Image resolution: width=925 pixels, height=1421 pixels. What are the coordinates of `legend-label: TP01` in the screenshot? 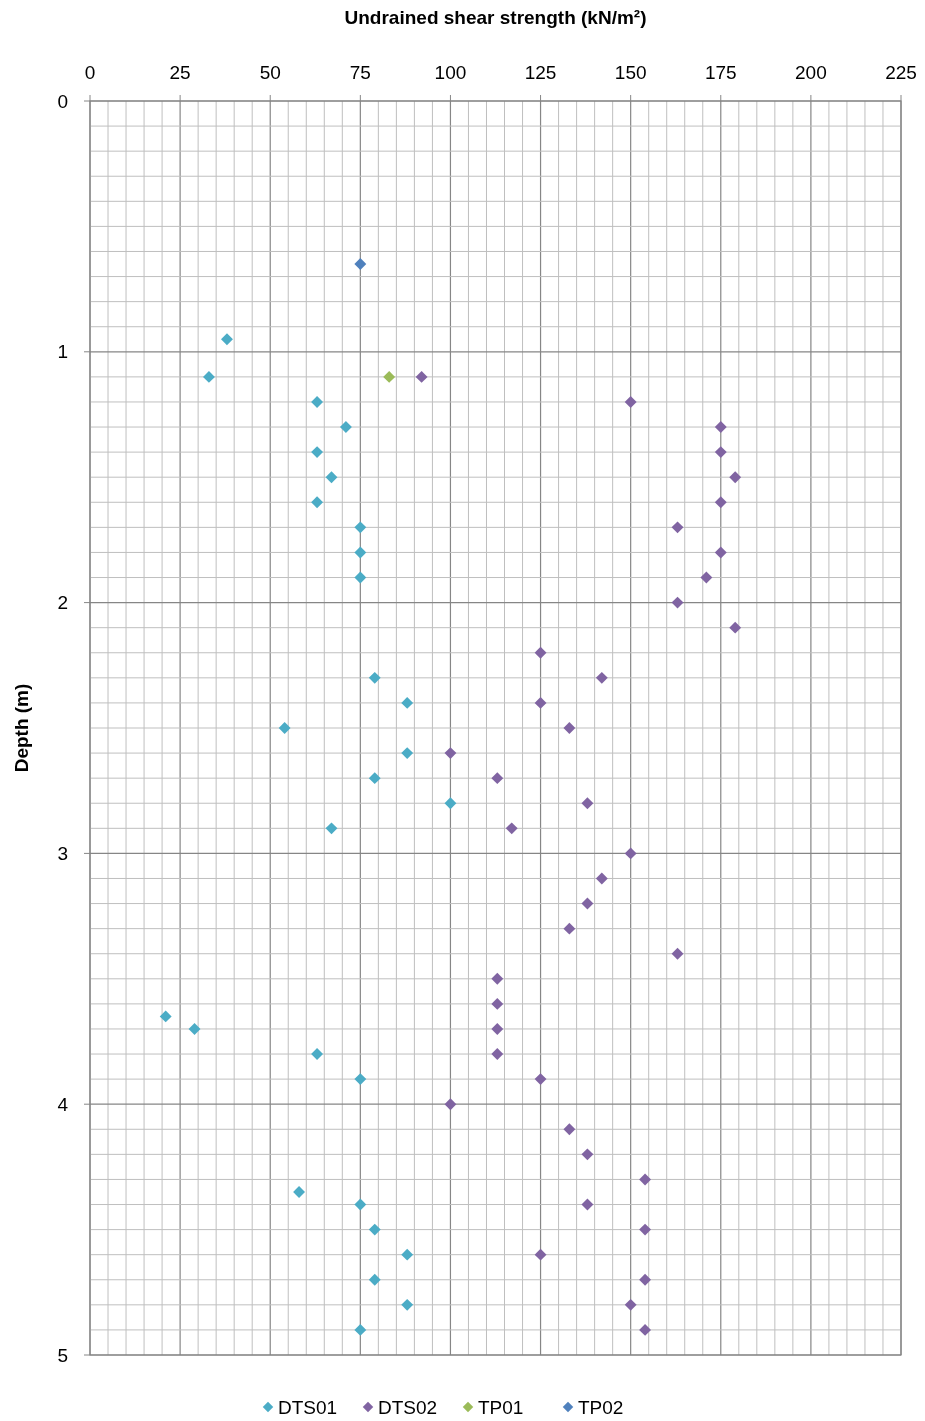 It's located at (501, 1407).